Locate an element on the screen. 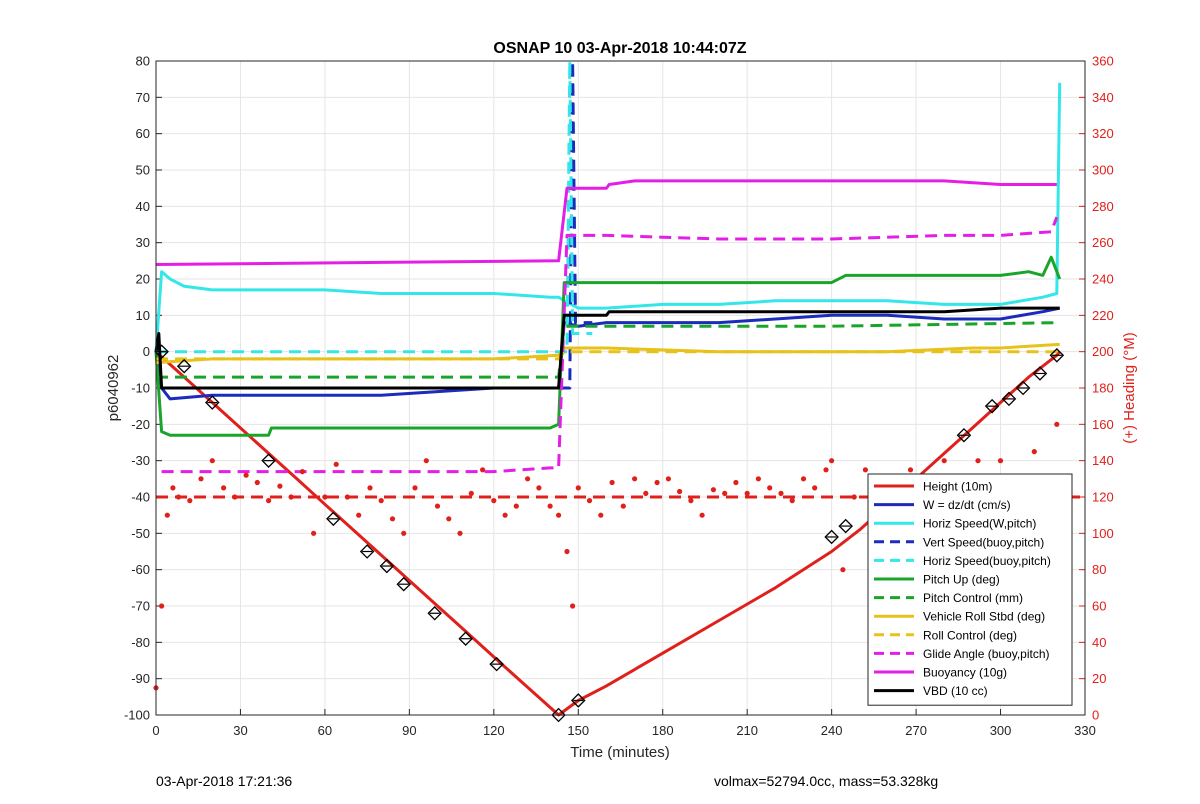  legend-label: Horiz Speed(W,pitch) is located at coordinates (979, 524).